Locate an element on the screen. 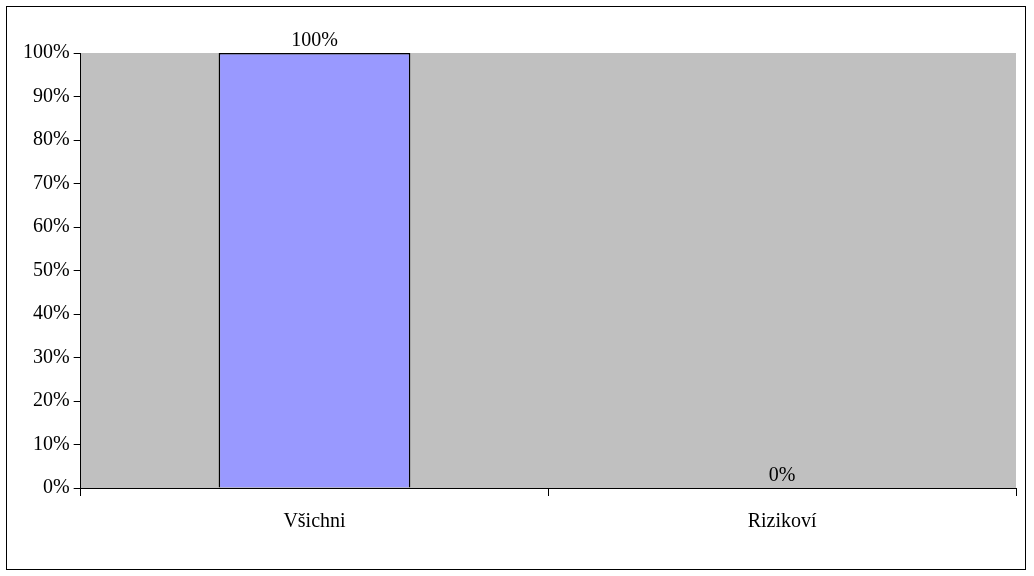  data-label: 0% is located at coordinates (782, 474).